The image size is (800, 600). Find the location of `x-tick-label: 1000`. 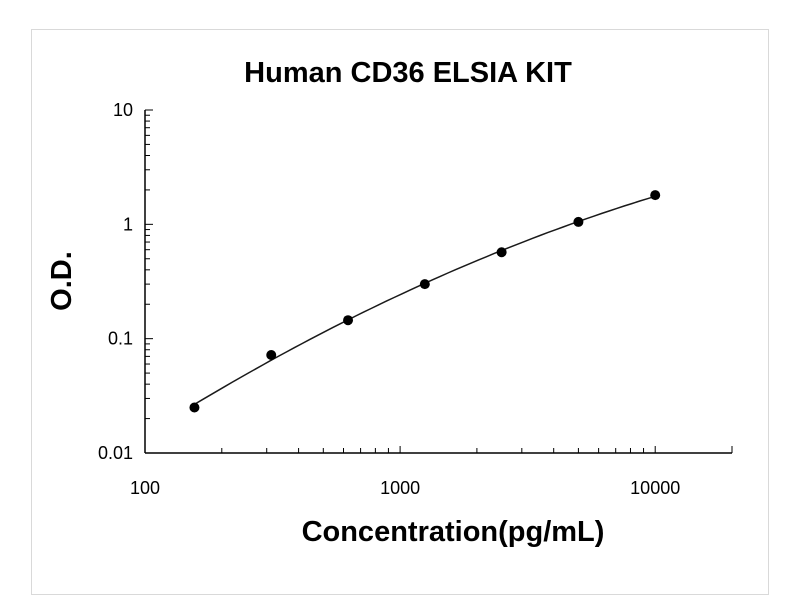

x-tick-label: 1000 is located at coordinates (400, 488).